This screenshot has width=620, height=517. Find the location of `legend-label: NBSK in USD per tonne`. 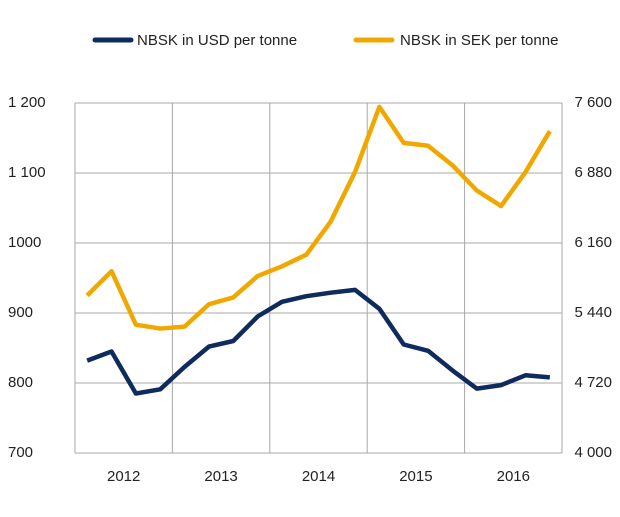

legend-label: NBSK in USD per tonne is located at coordinates (217, 40).